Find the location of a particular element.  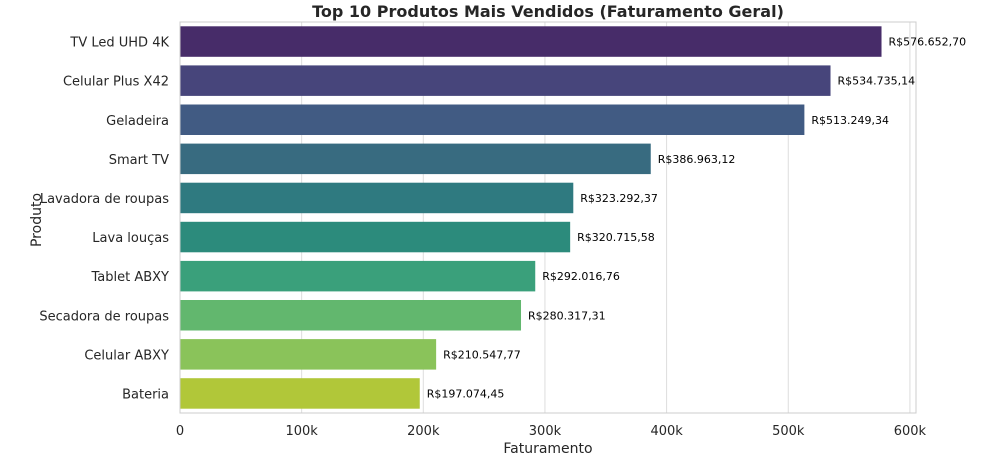

bar-value-label: R$197.074,45 is located at coordinates (466, 393).